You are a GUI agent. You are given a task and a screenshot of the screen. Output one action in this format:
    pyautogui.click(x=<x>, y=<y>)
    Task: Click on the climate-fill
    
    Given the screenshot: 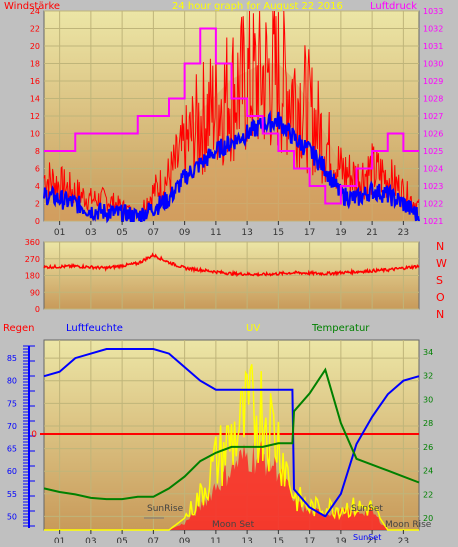 What is the action you would take?
    pyautogui.click(x=231, y=485)
    